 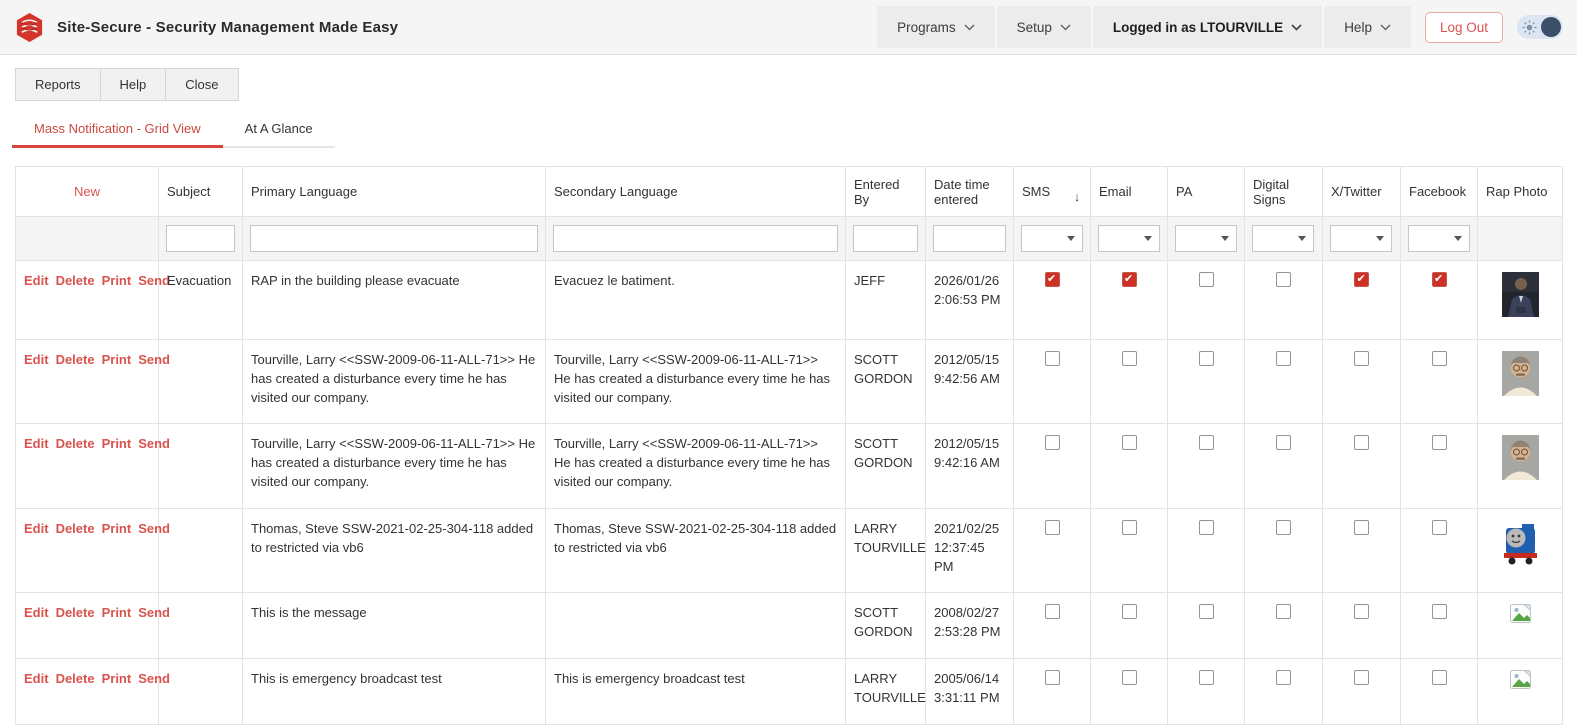 What do you see at coordinates (1463, 27) in the screenshot?
I see `log-out-button: Log Out` at bounding box center [1463, 27].